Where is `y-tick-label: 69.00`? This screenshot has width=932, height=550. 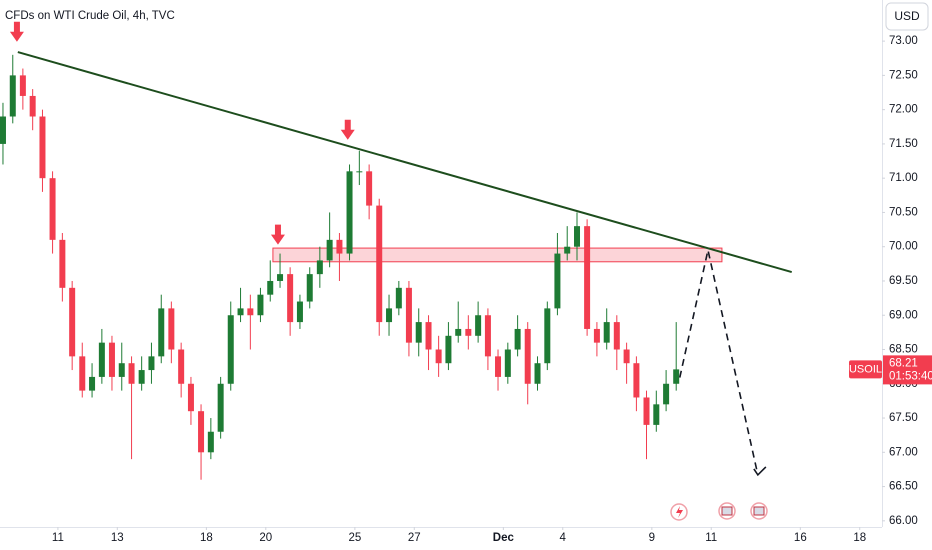
y-tick-label: 69.00 is located at coordinates (903, 315).